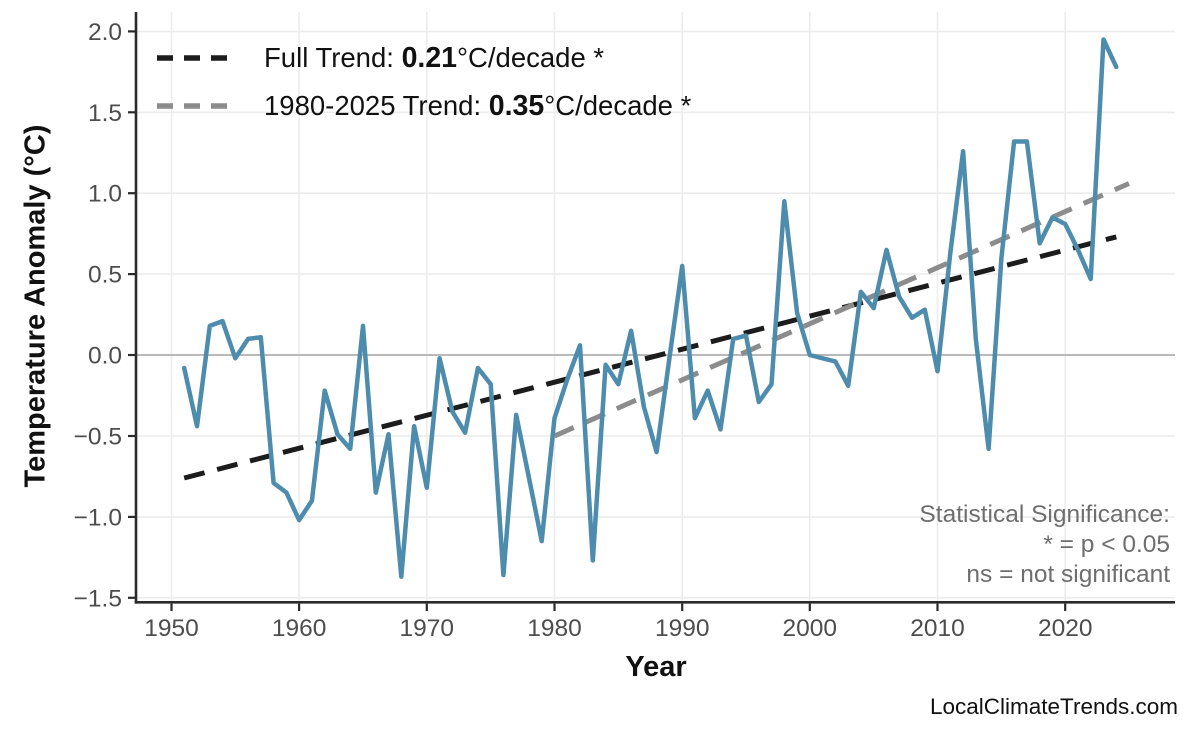 The height and width of the screenshot is (737, 1186). I want to click on watermark: LocalClimateTrends.com, so click(1053, 706).